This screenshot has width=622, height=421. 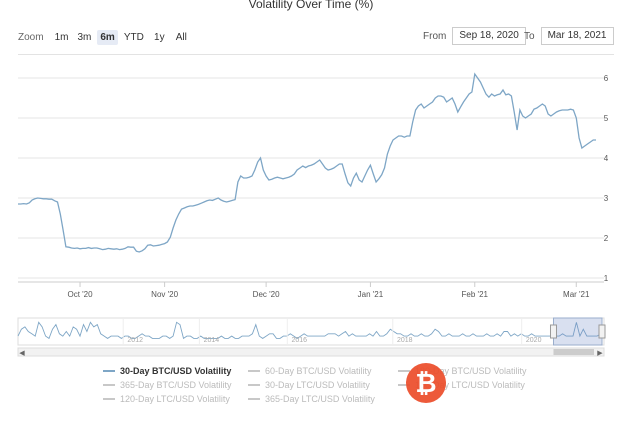 What do you see at coordinates (489, 36) in the screenshot?
I see `from-date-input: Sep 18, 2020` at bounding box center [489, 36].